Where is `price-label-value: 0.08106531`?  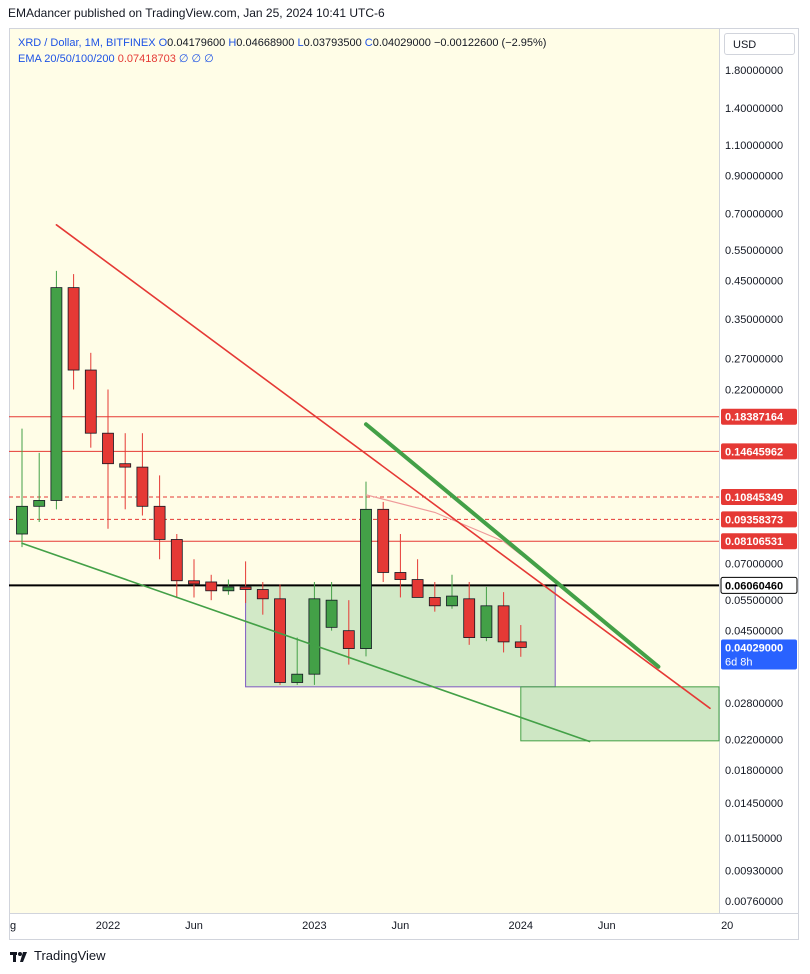
price-label-value: 0.08106531 is located at coordinates (754, 542).